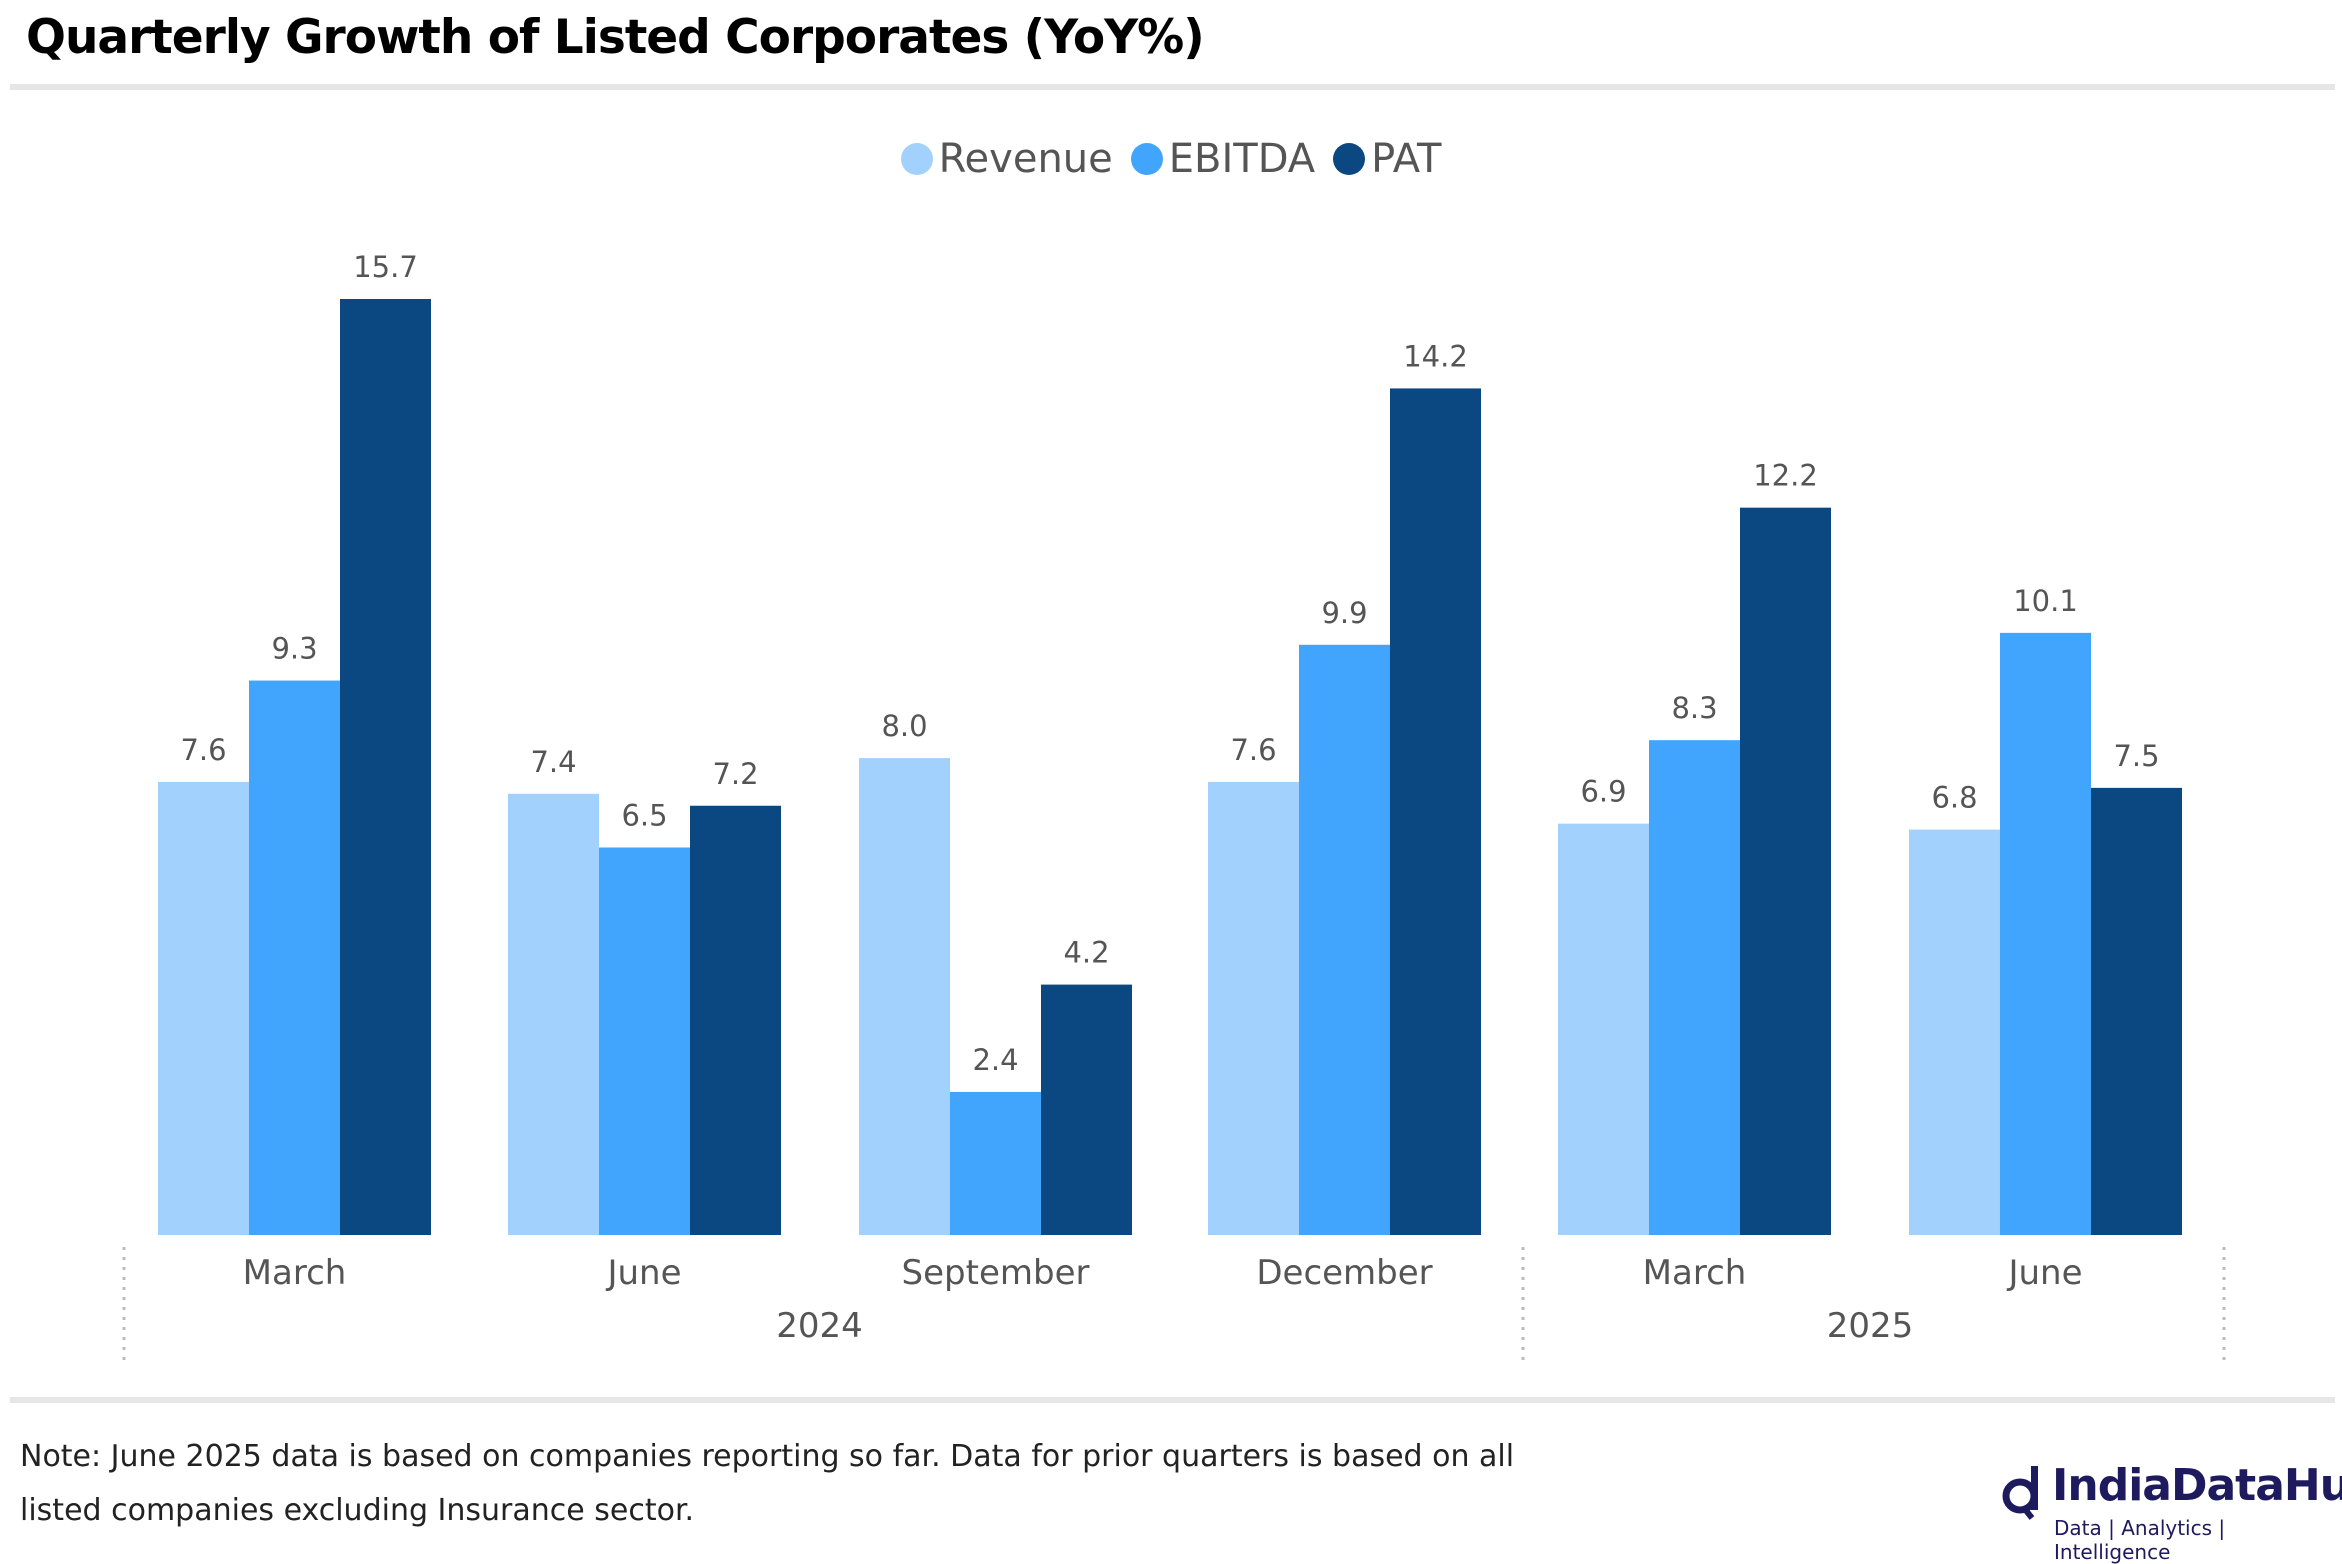 The width and height of the screenshot is (2342, 1564). I want to click on legend-label: Revenue, so click(1025, 159).